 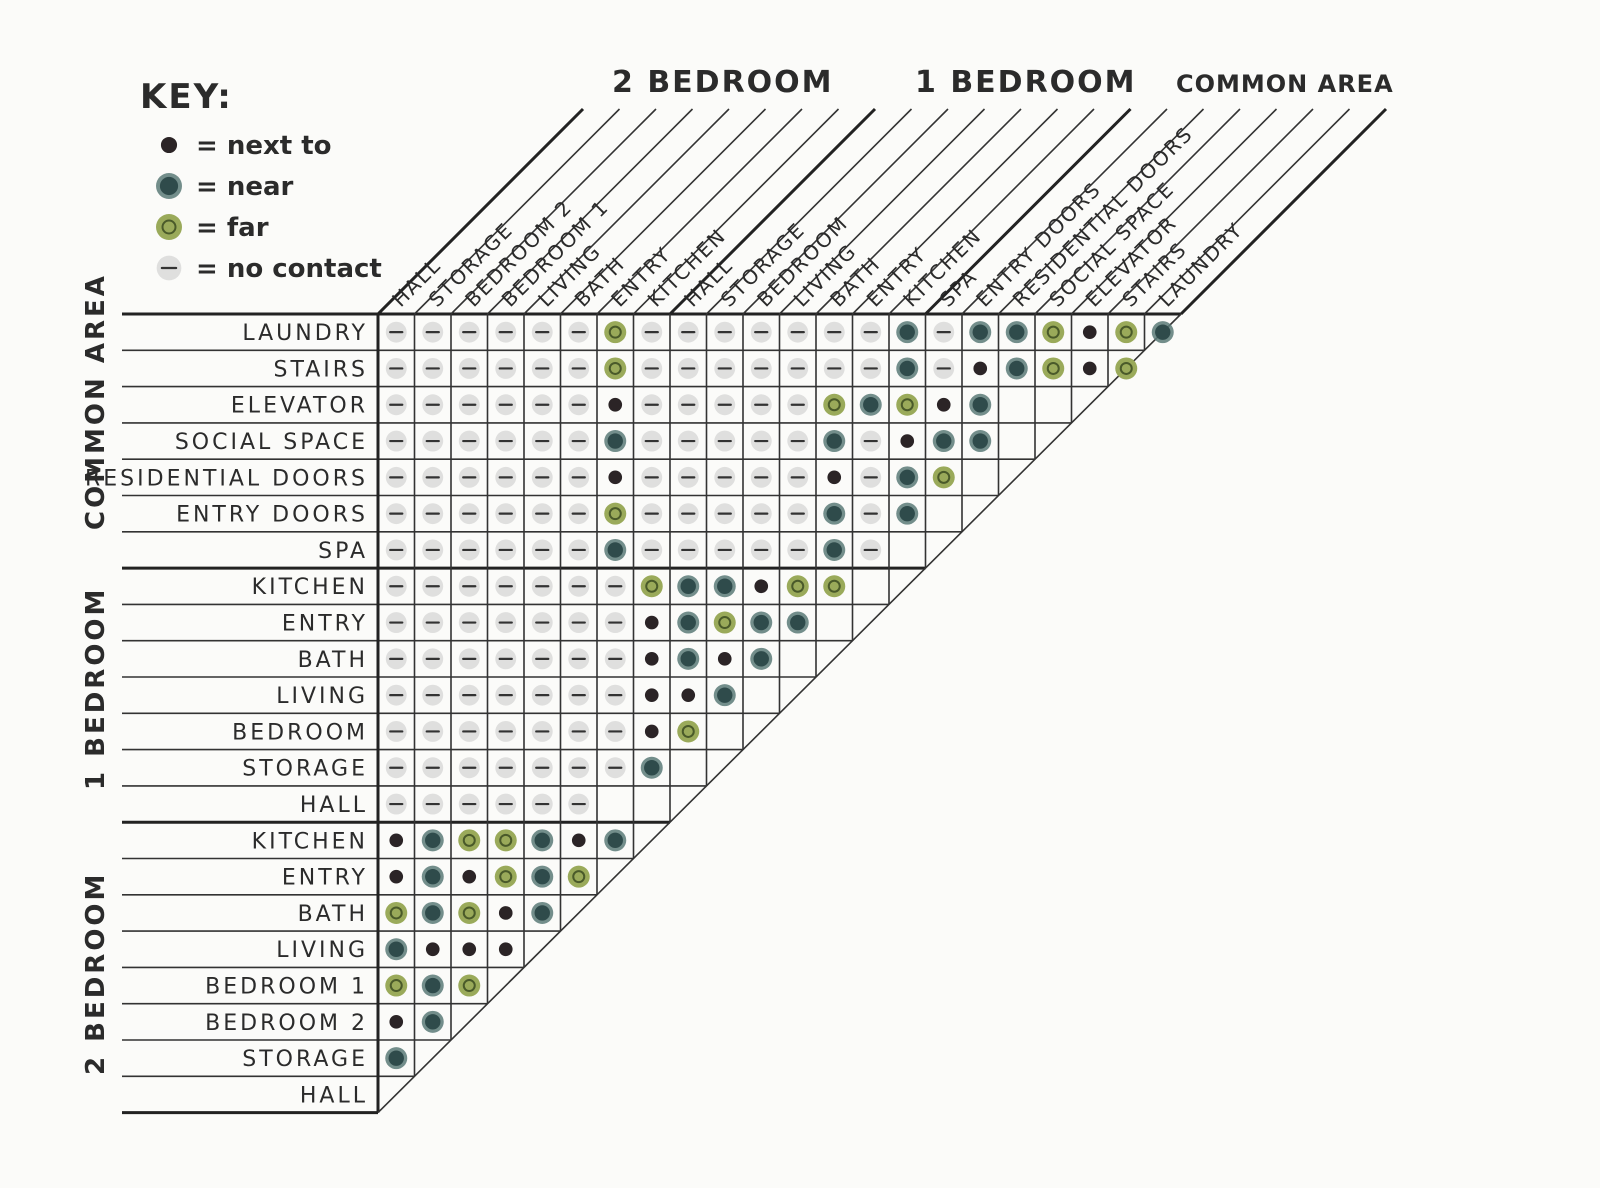 I want to click on cell-r17-c3, so click(x=505, y=949).